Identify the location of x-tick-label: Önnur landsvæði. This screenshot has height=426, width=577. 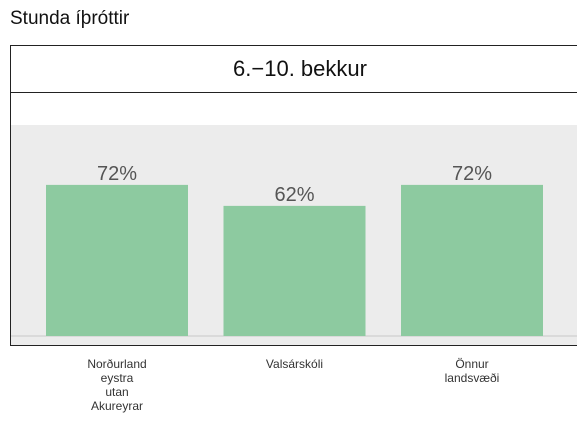
(472, 371).